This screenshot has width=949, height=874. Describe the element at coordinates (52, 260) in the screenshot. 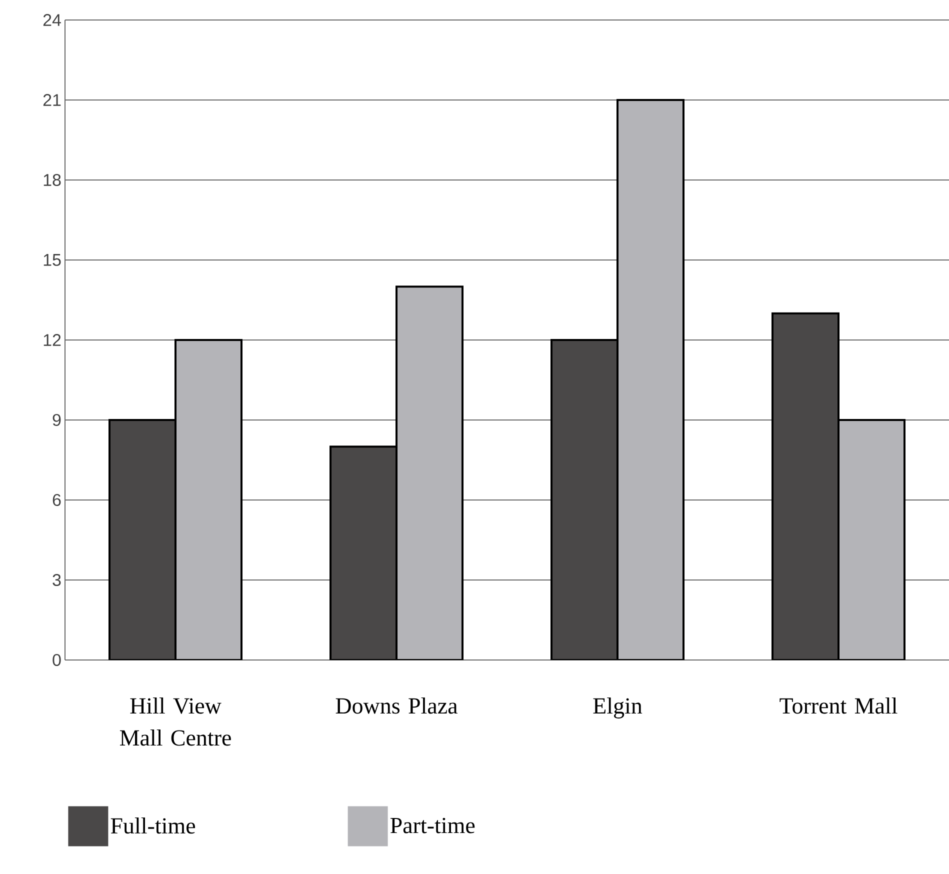

I see `y-tick-label: 15` at that location.